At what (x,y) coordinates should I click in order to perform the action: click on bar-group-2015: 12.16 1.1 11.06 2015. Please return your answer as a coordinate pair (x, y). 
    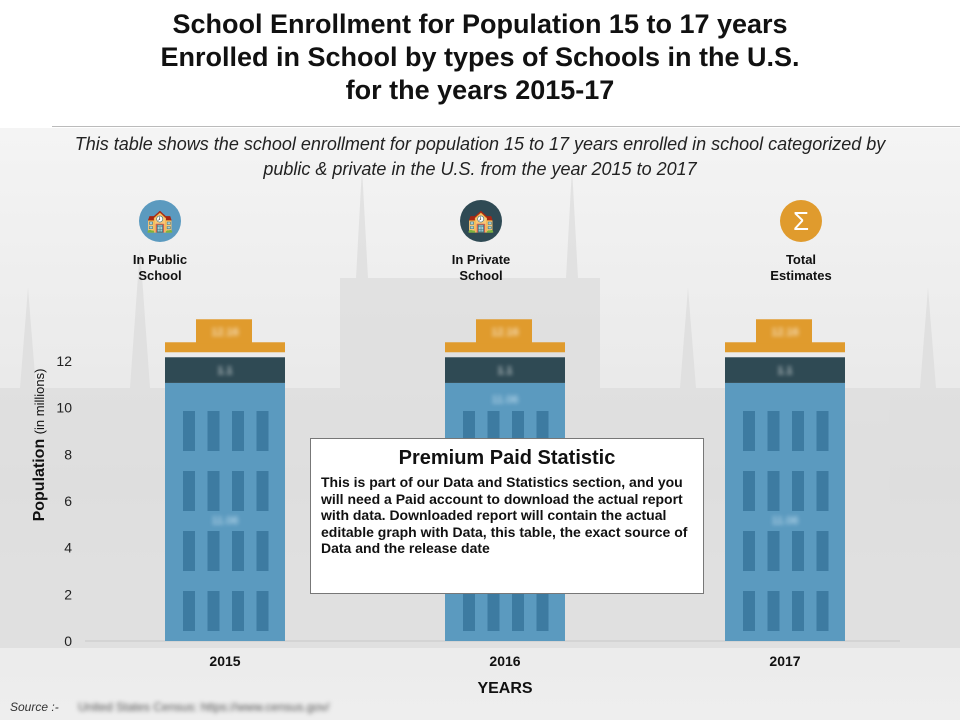
    Looking at the image, I should click on (225, 494).